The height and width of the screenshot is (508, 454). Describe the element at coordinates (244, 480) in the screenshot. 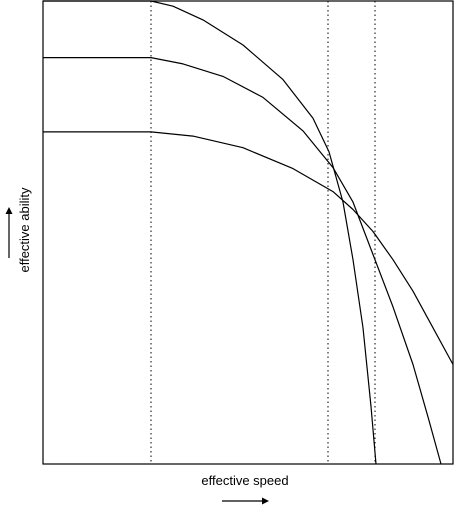

I see `x-axis-label: effective speed` at that location.